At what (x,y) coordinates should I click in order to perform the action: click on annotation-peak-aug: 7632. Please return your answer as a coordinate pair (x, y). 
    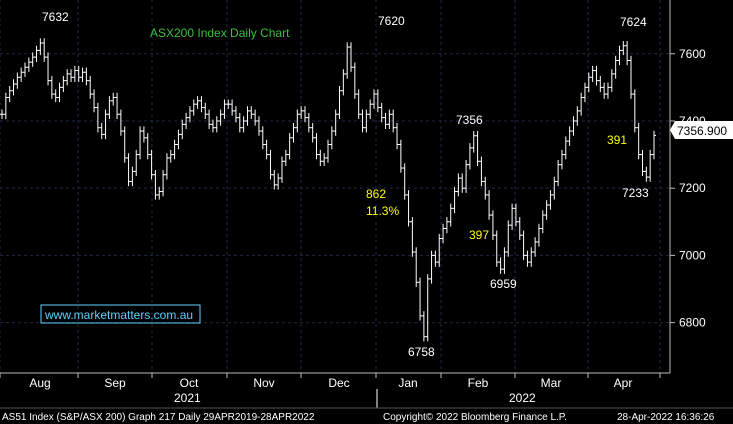
    Looking at the image, I should click on (55, 17).